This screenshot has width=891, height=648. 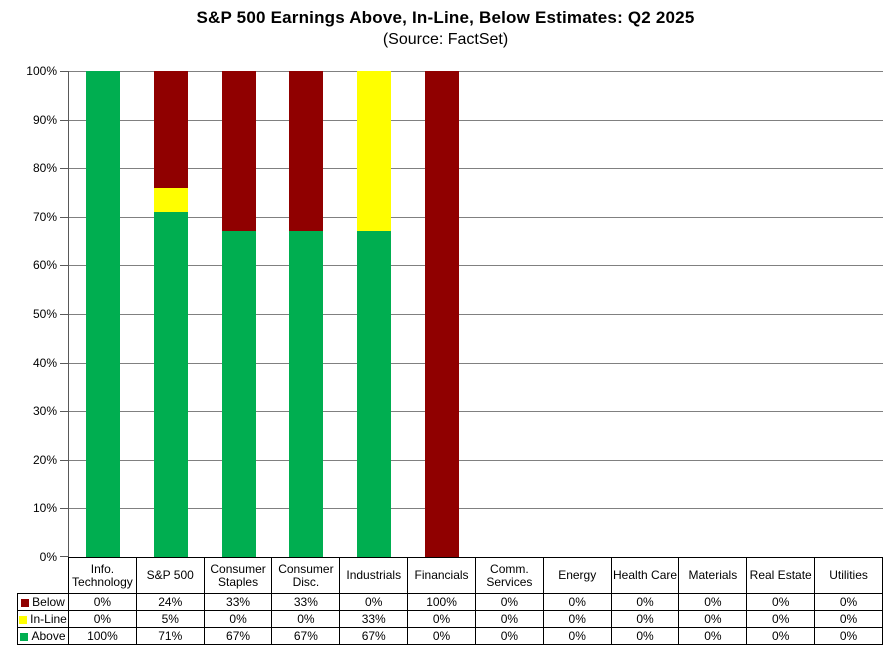 What do you see at coordinates (374, 575) in the screenshot?
I see `category-header: Industrials` at bounding box center [374, 575].